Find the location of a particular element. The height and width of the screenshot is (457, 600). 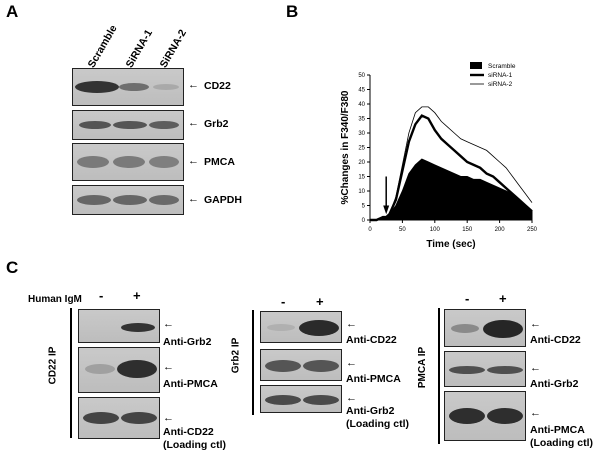

g3-bracket is located at coordinates (439, 376).